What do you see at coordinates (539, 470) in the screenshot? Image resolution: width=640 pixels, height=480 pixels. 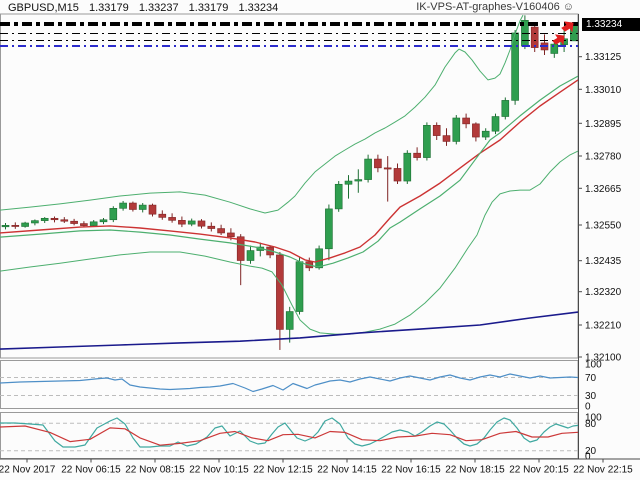 I see `time-axis-label: 22 Nov 20:15` at bounding box center [539, 470].